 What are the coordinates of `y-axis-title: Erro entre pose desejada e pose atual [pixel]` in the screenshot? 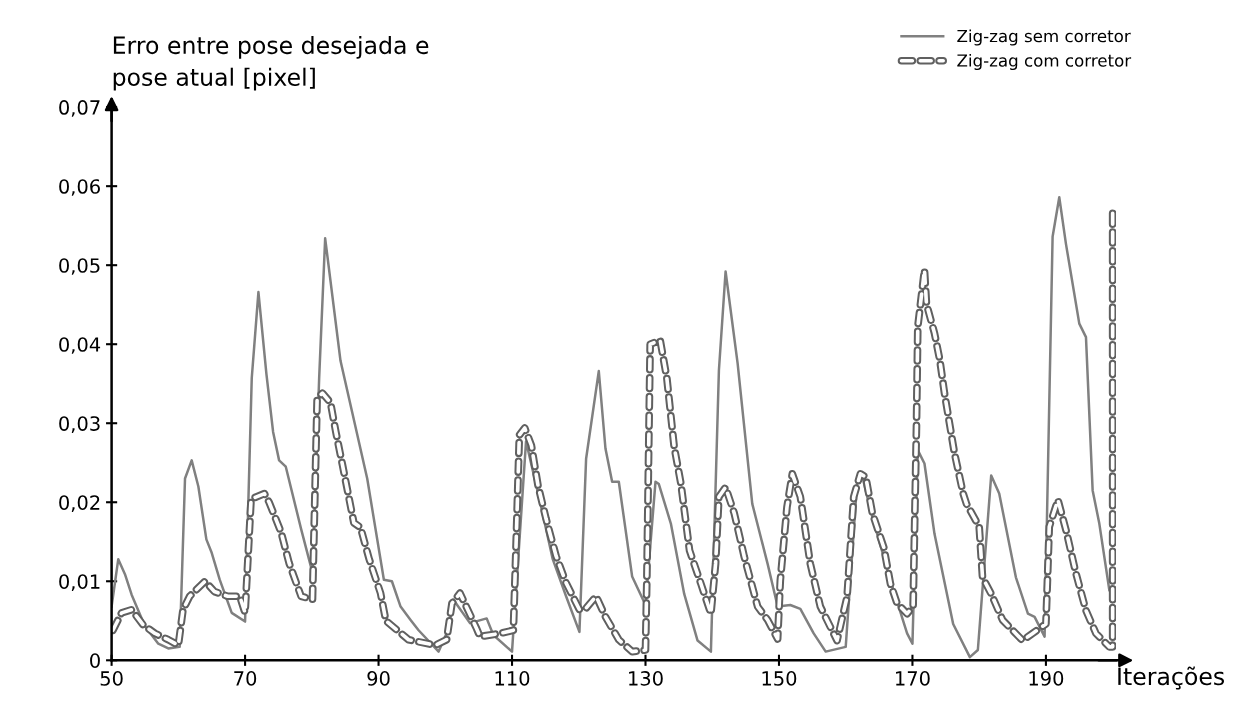 It's located at (271, 63).